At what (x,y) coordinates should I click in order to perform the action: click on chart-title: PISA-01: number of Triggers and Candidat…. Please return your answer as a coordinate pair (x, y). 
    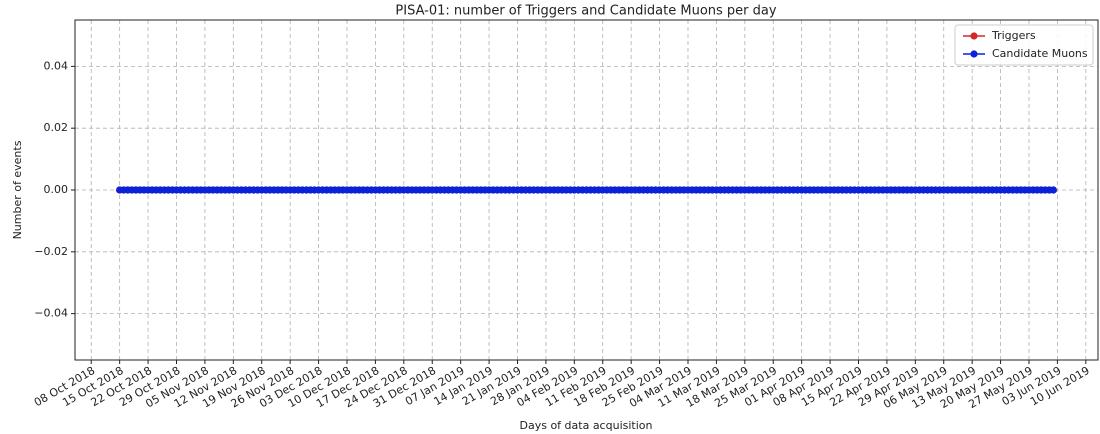
    Looking at the image, I should click on (585, 11).